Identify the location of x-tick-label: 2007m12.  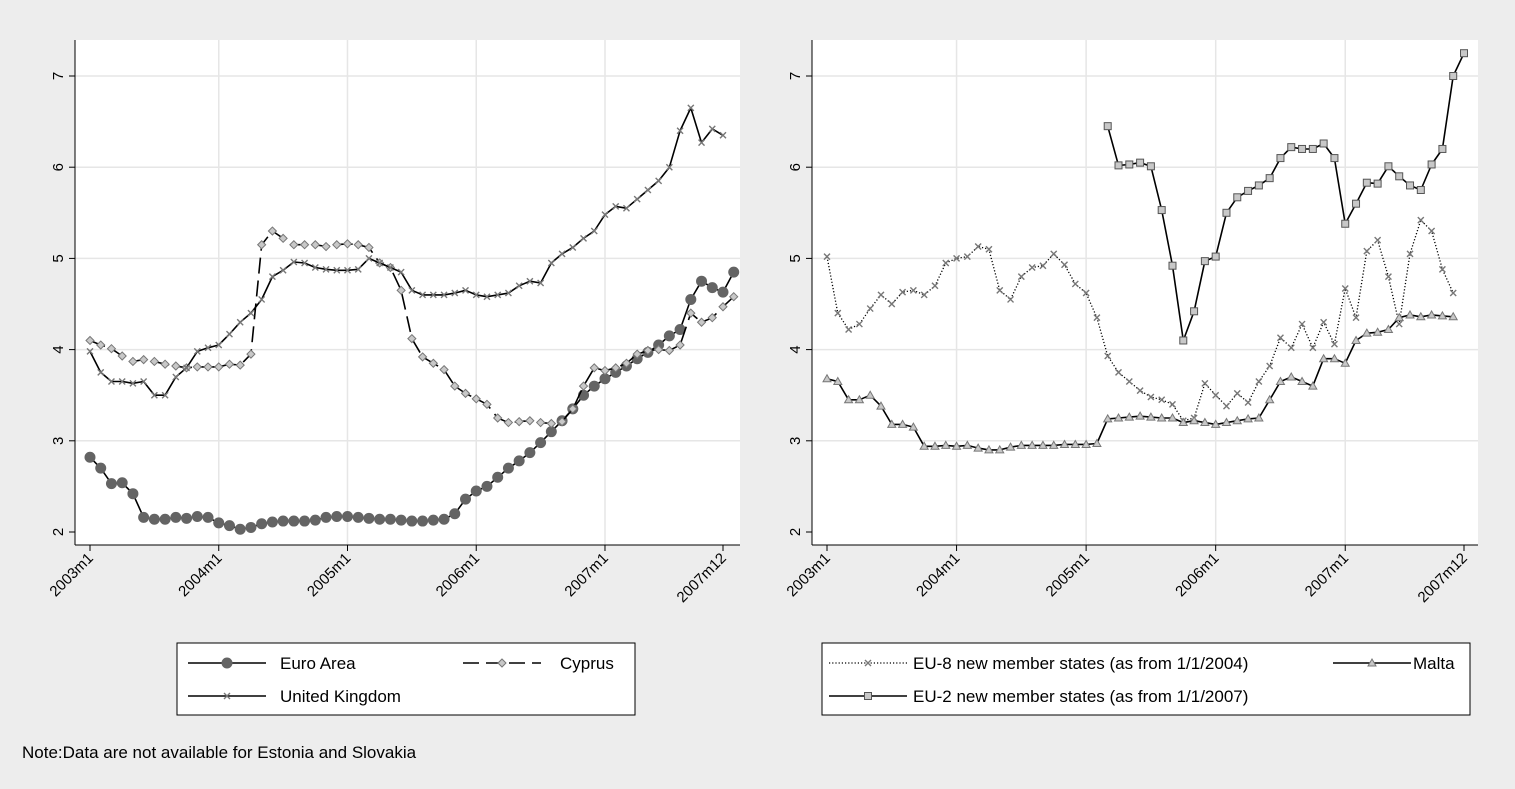
(702, 578).